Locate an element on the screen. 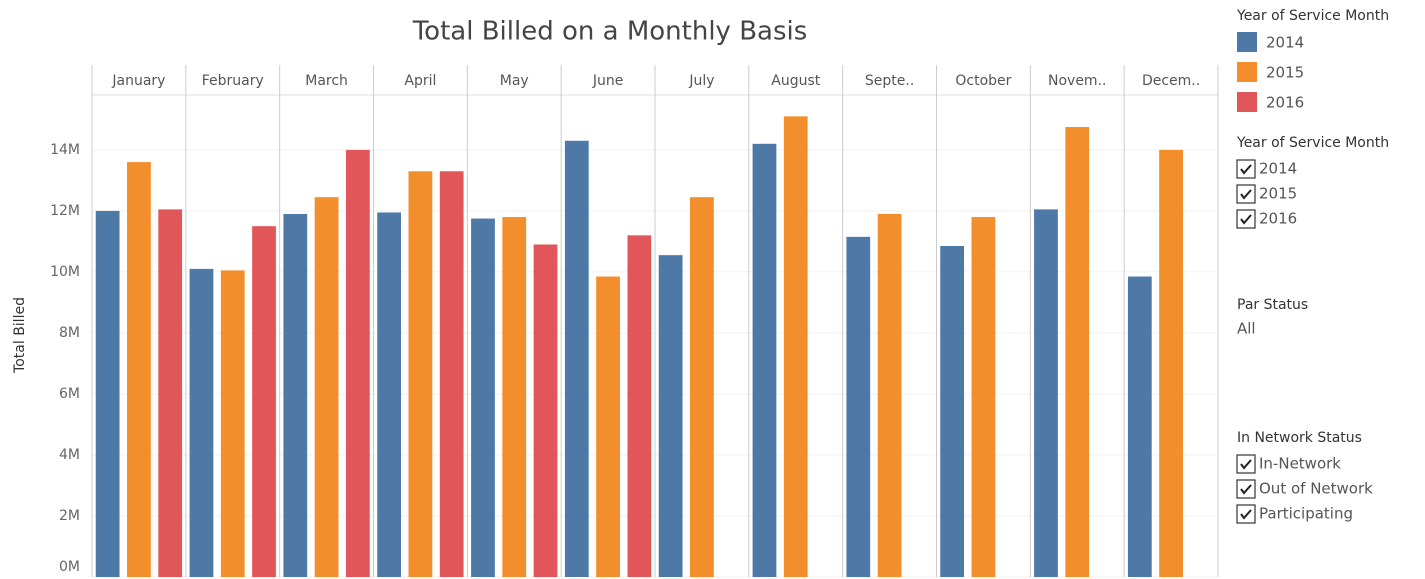 This screenshot has width=1425, height=579. legend-label: 2016 is located at coordinates (1285, 103).